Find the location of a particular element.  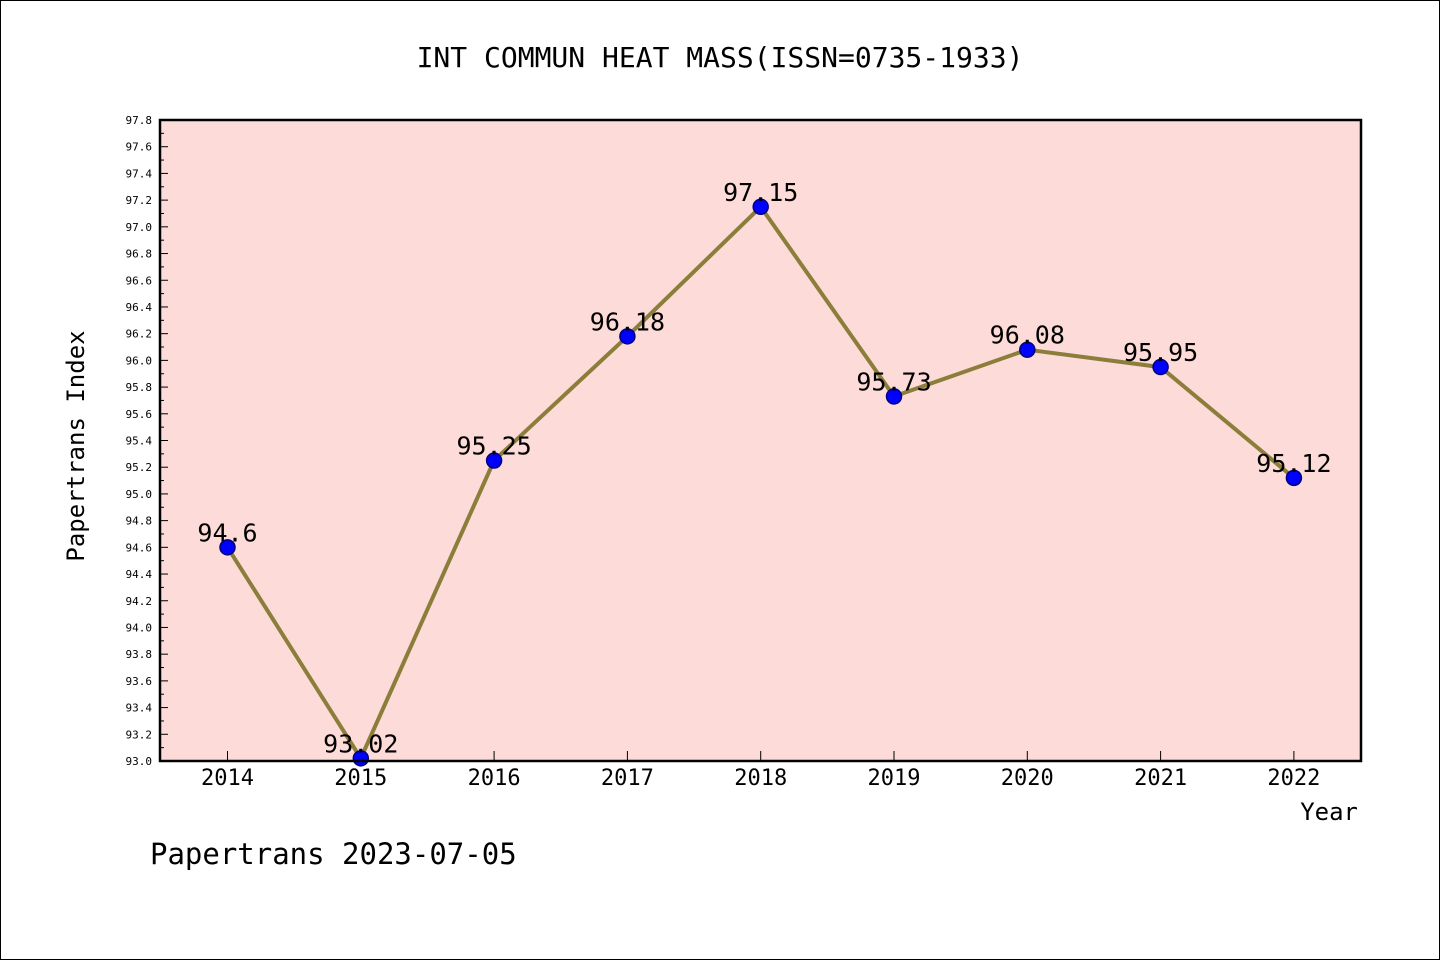

data-label: 96.08 is located at coordinates (1027, 335).